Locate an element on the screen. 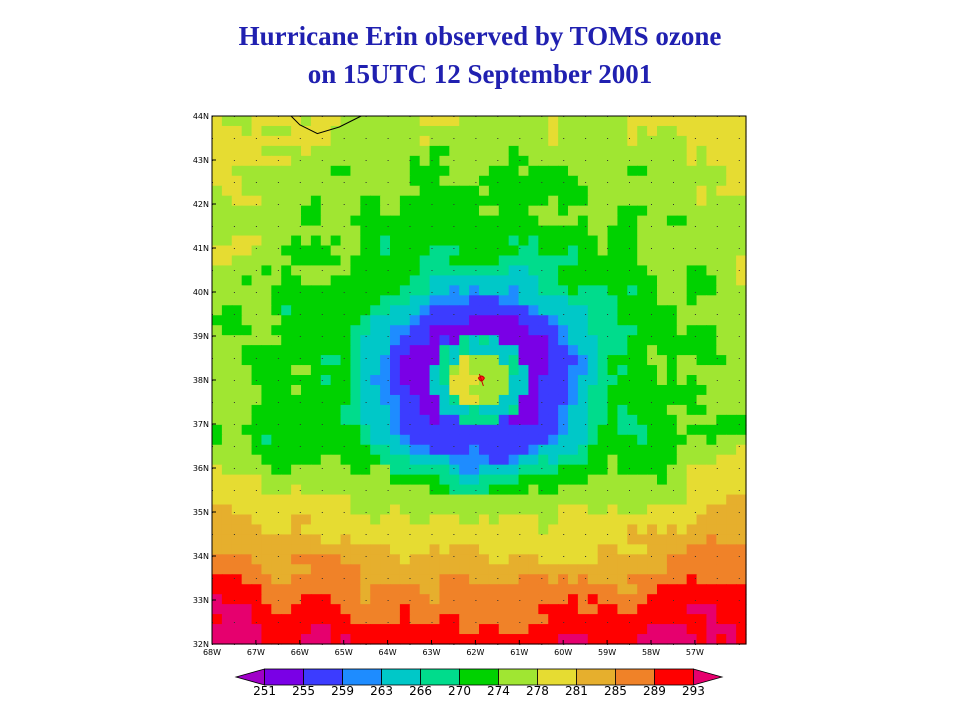  lon-label: 66W is located at coordinates (300, 652).